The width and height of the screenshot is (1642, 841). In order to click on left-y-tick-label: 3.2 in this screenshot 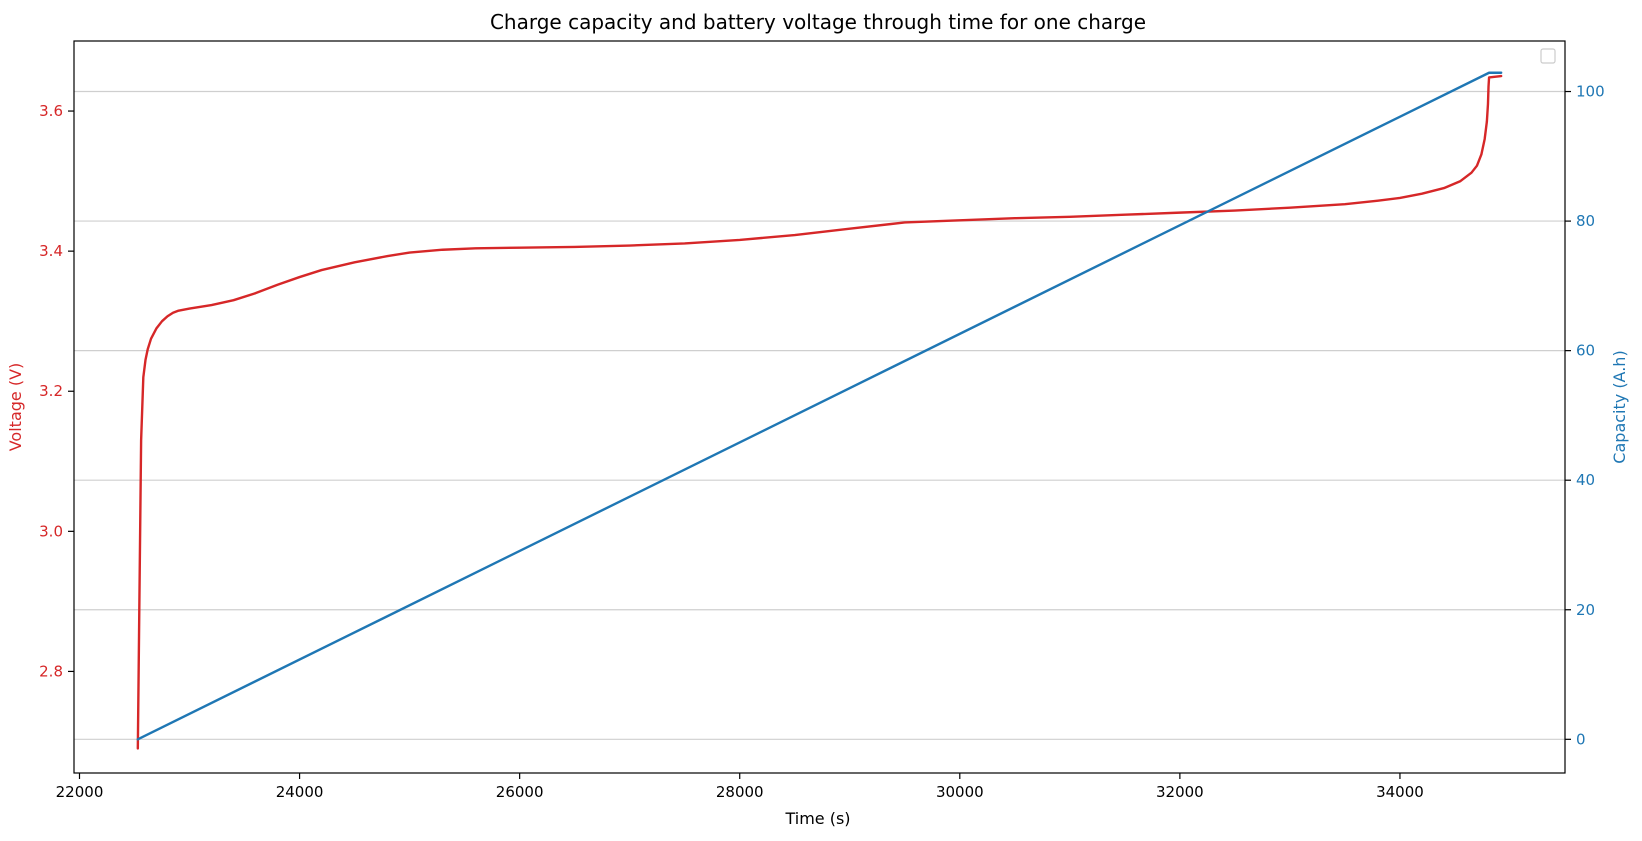, I will do `click(51, 391)`.